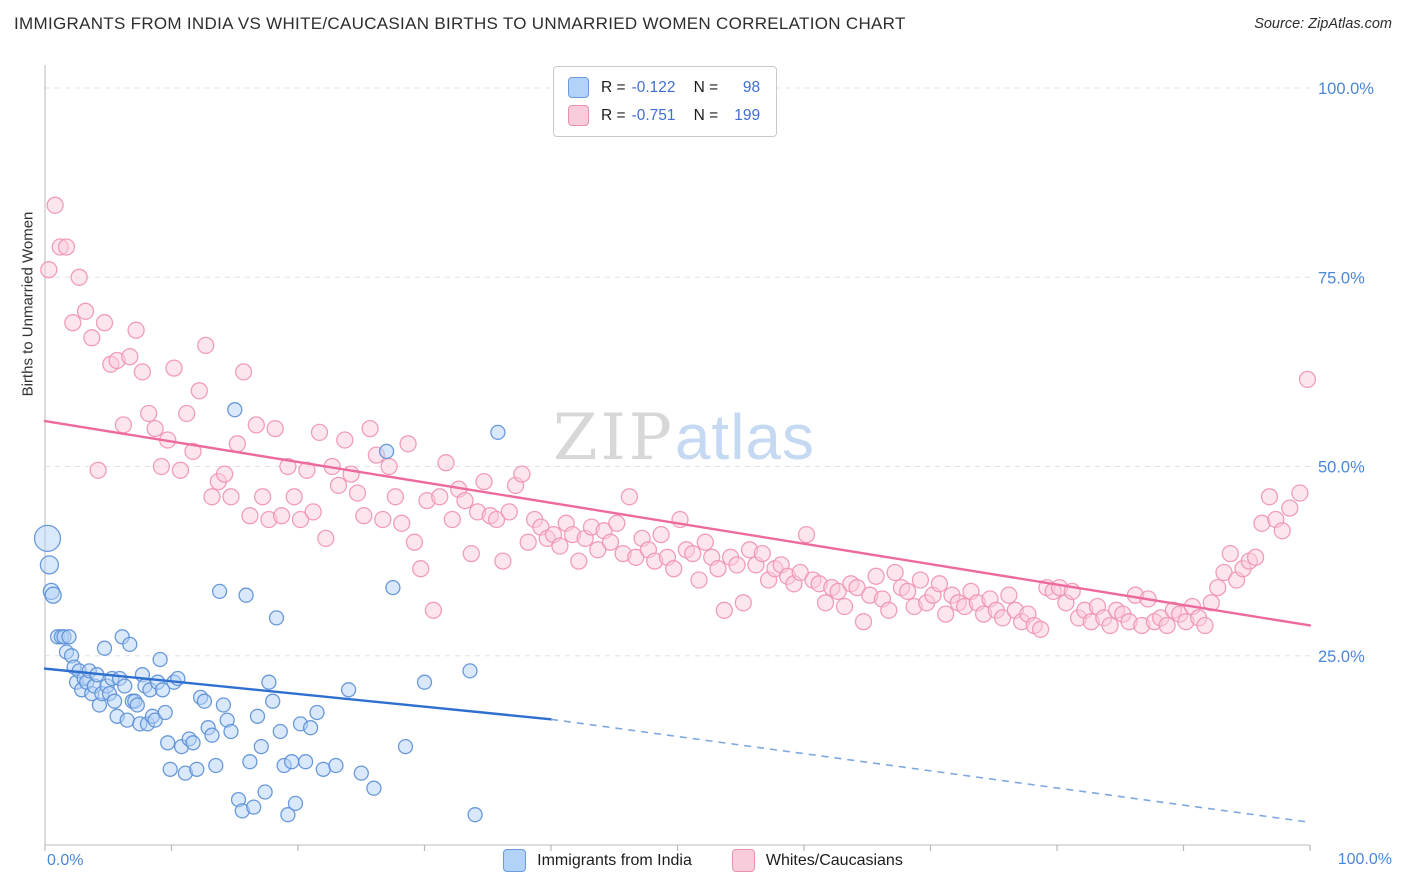 Image resolution: width=1406 pixels, height=892 pixels. I want to click on blue-series-swatch, so click(578, 87).